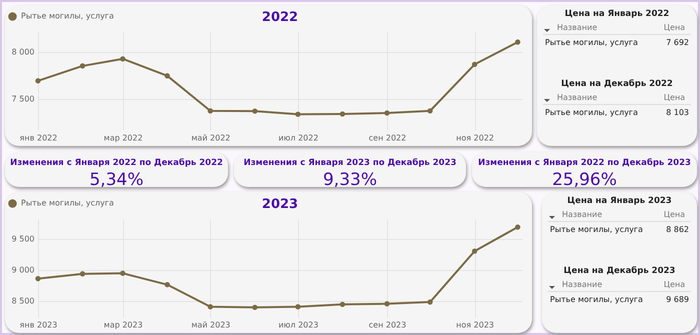  I want to click on text: 8 103, so click(677, 112).